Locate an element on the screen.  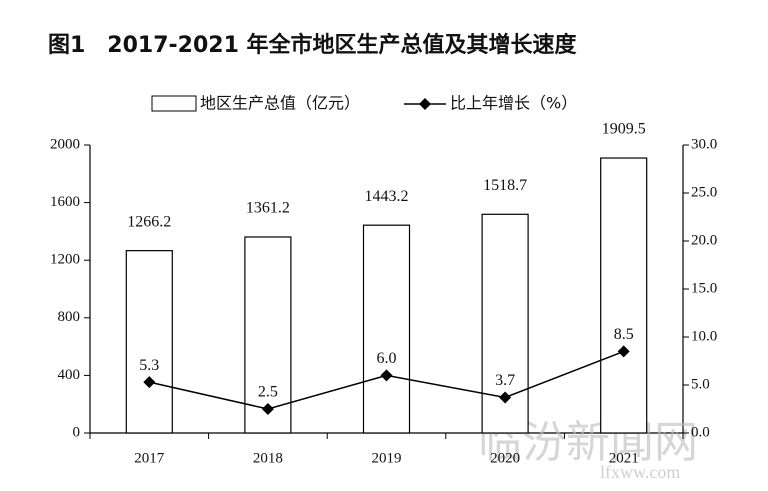
y2-tick-label: 25.0 is located at coordinates (704, 192).